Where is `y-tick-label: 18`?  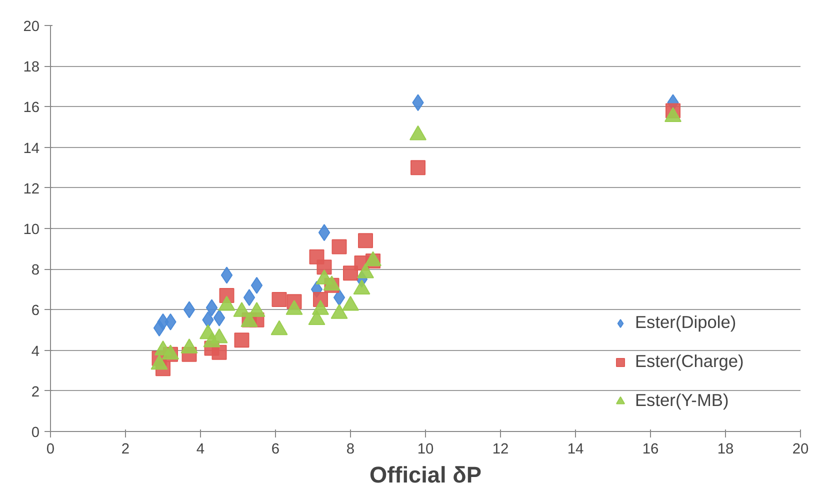 y-tick-label: 18 is located at coordinates (31, 68).